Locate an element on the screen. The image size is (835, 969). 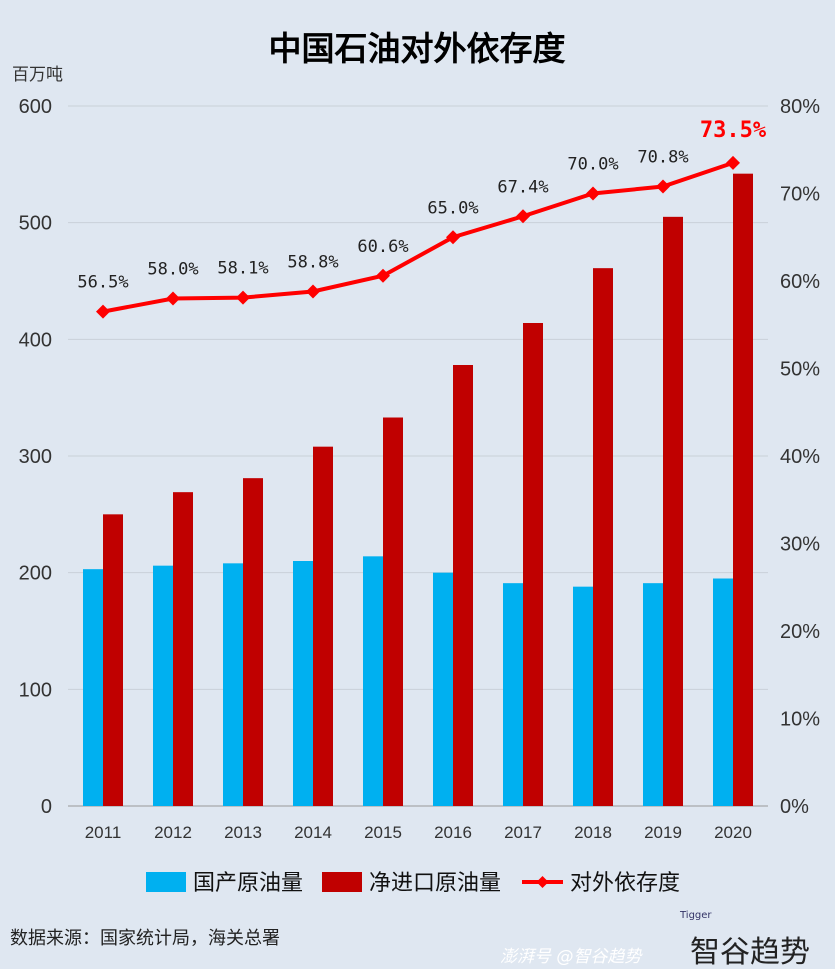
x-tick-label: 2018 is located at coordinates (593, 832).